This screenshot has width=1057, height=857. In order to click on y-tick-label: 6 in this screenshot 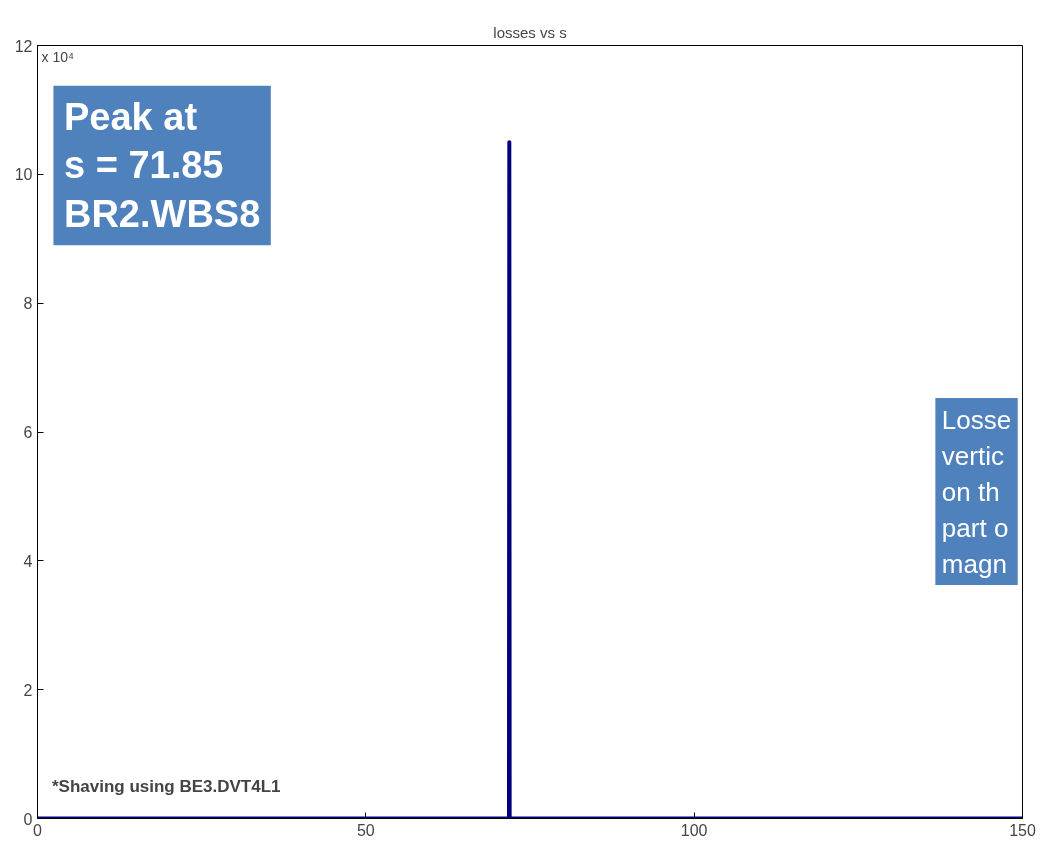, I will do `click(28, 432)`.